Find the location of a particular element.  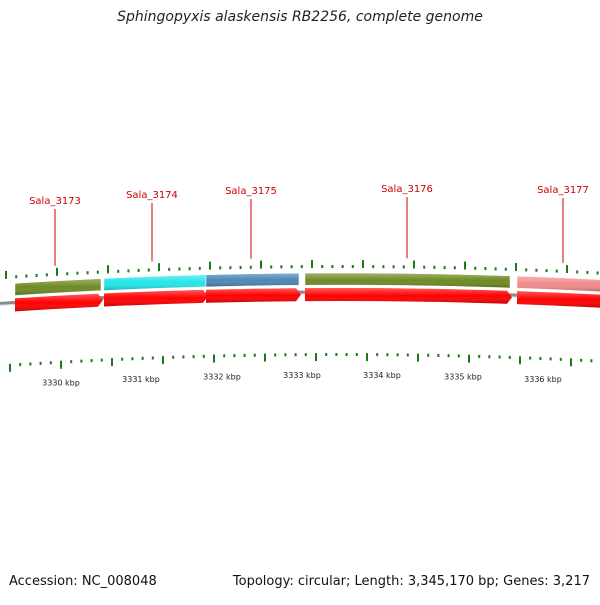

axis-label: 3335 kbp is located at coordinates (463, 376).